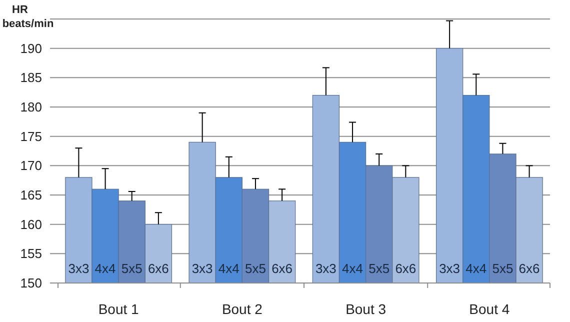 This screenshot has width=570, height=322. I want to click on x-tick-label: Bout 3, so click(366, 309).